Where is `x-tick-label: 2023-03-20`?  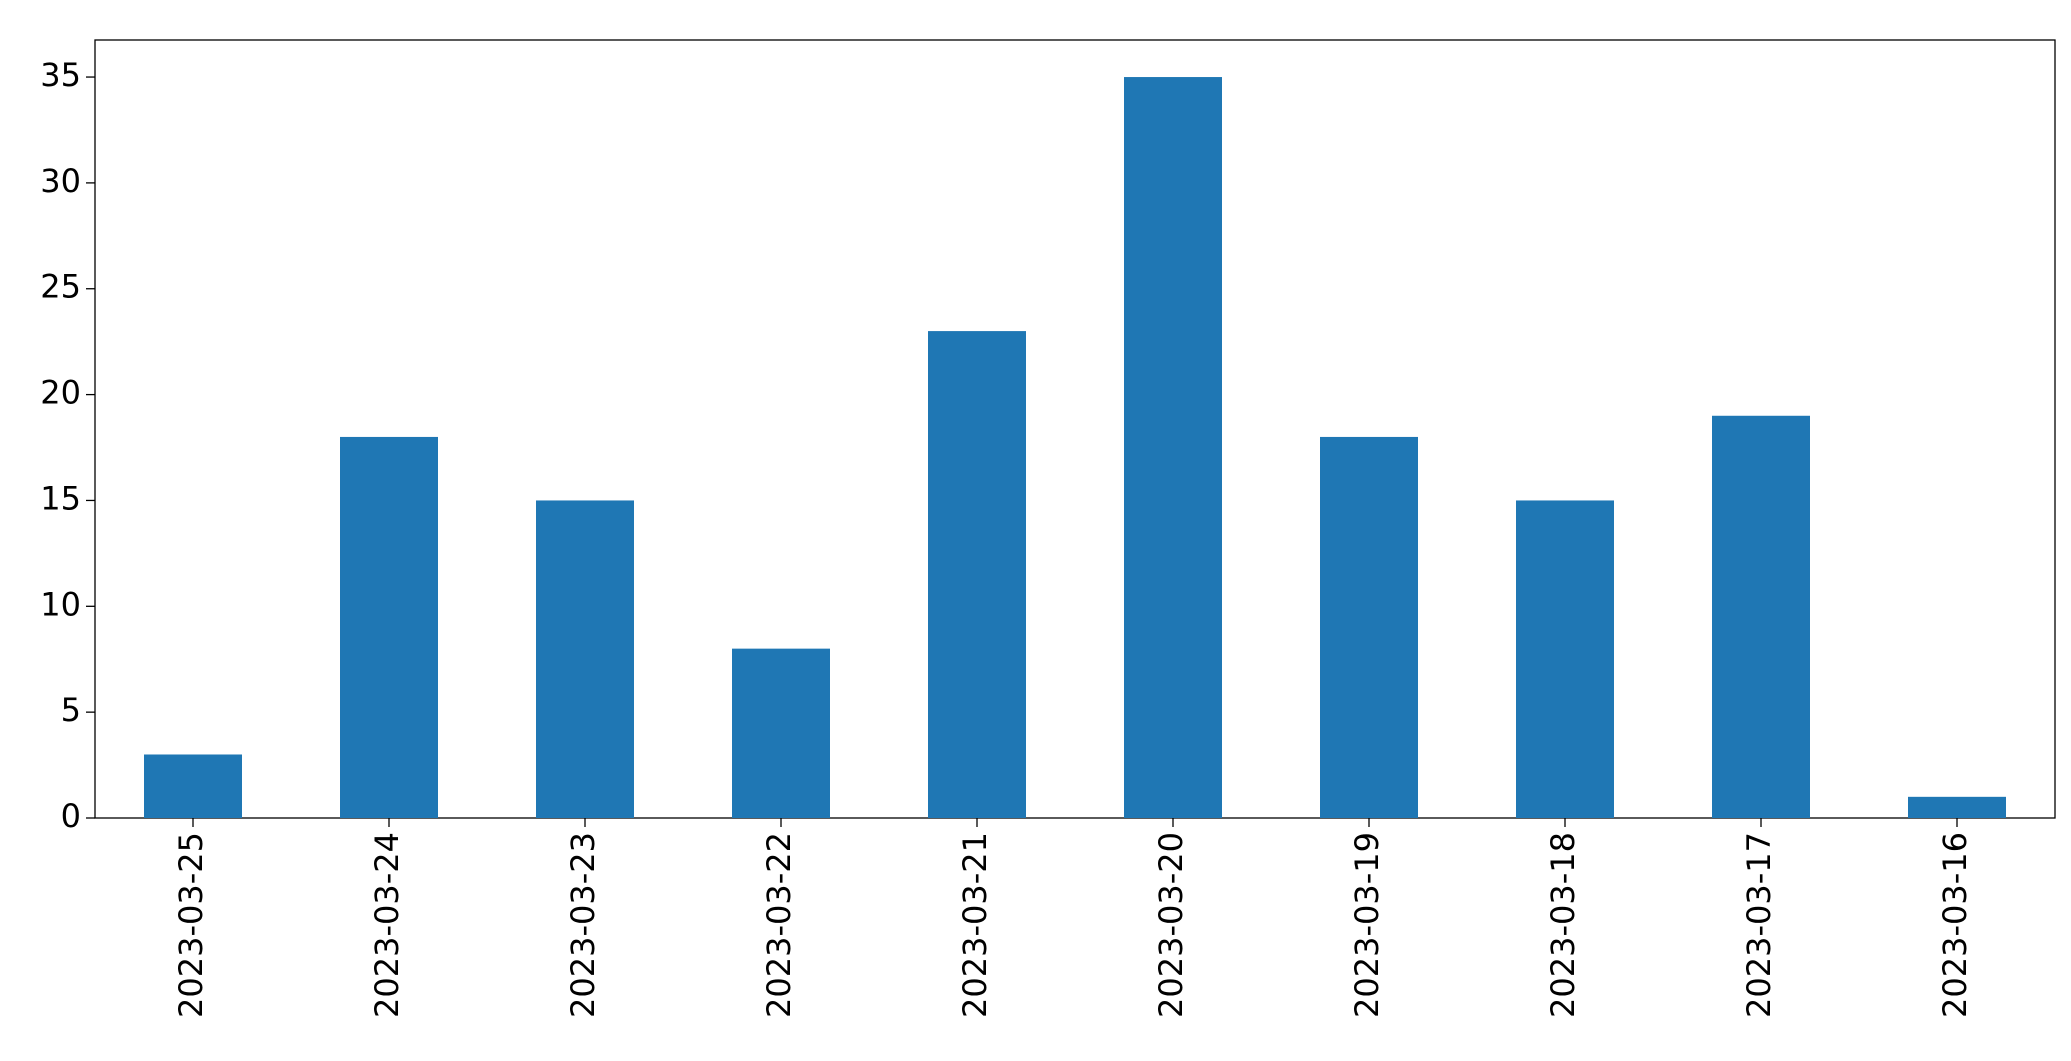
x-tick-label: 2023-03-20 is located at coordinates (1171, 925).